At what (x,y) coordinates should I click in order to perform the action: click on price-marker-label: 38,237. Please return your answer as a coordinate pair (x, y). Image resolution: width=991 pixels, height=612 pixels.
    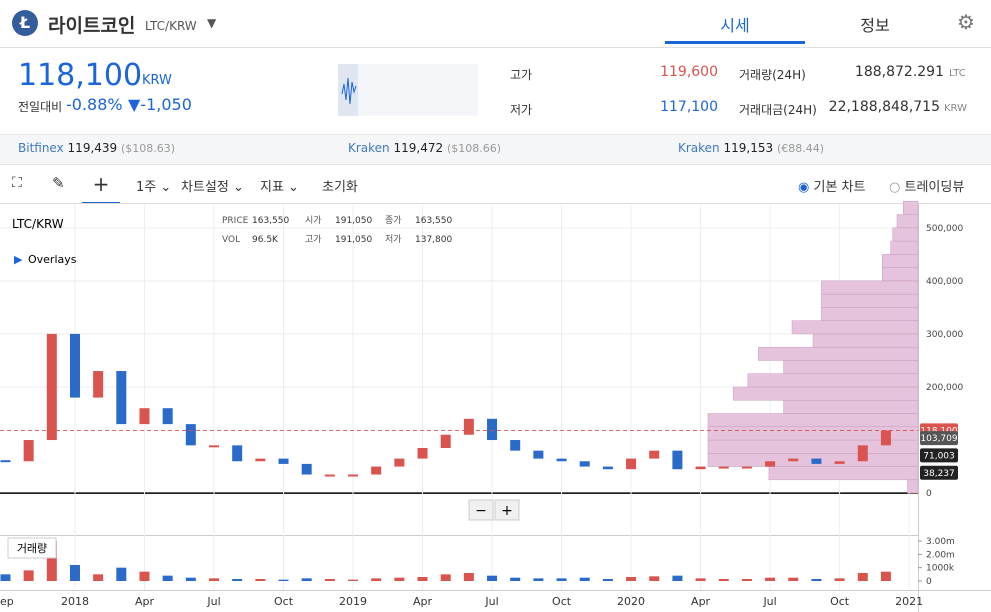
    Looking at the image, I should click on (939, 474).